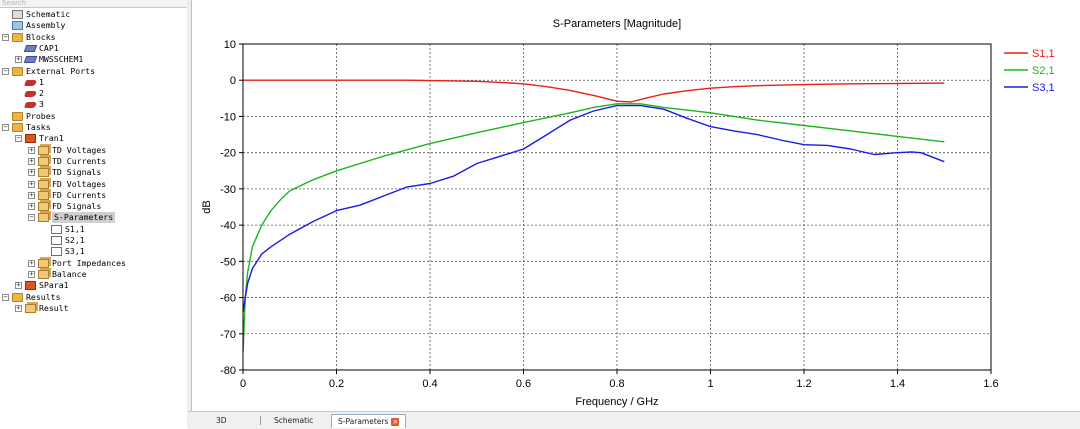  I want to click on tree-item-schematic: Schematic, so click(93, 14).